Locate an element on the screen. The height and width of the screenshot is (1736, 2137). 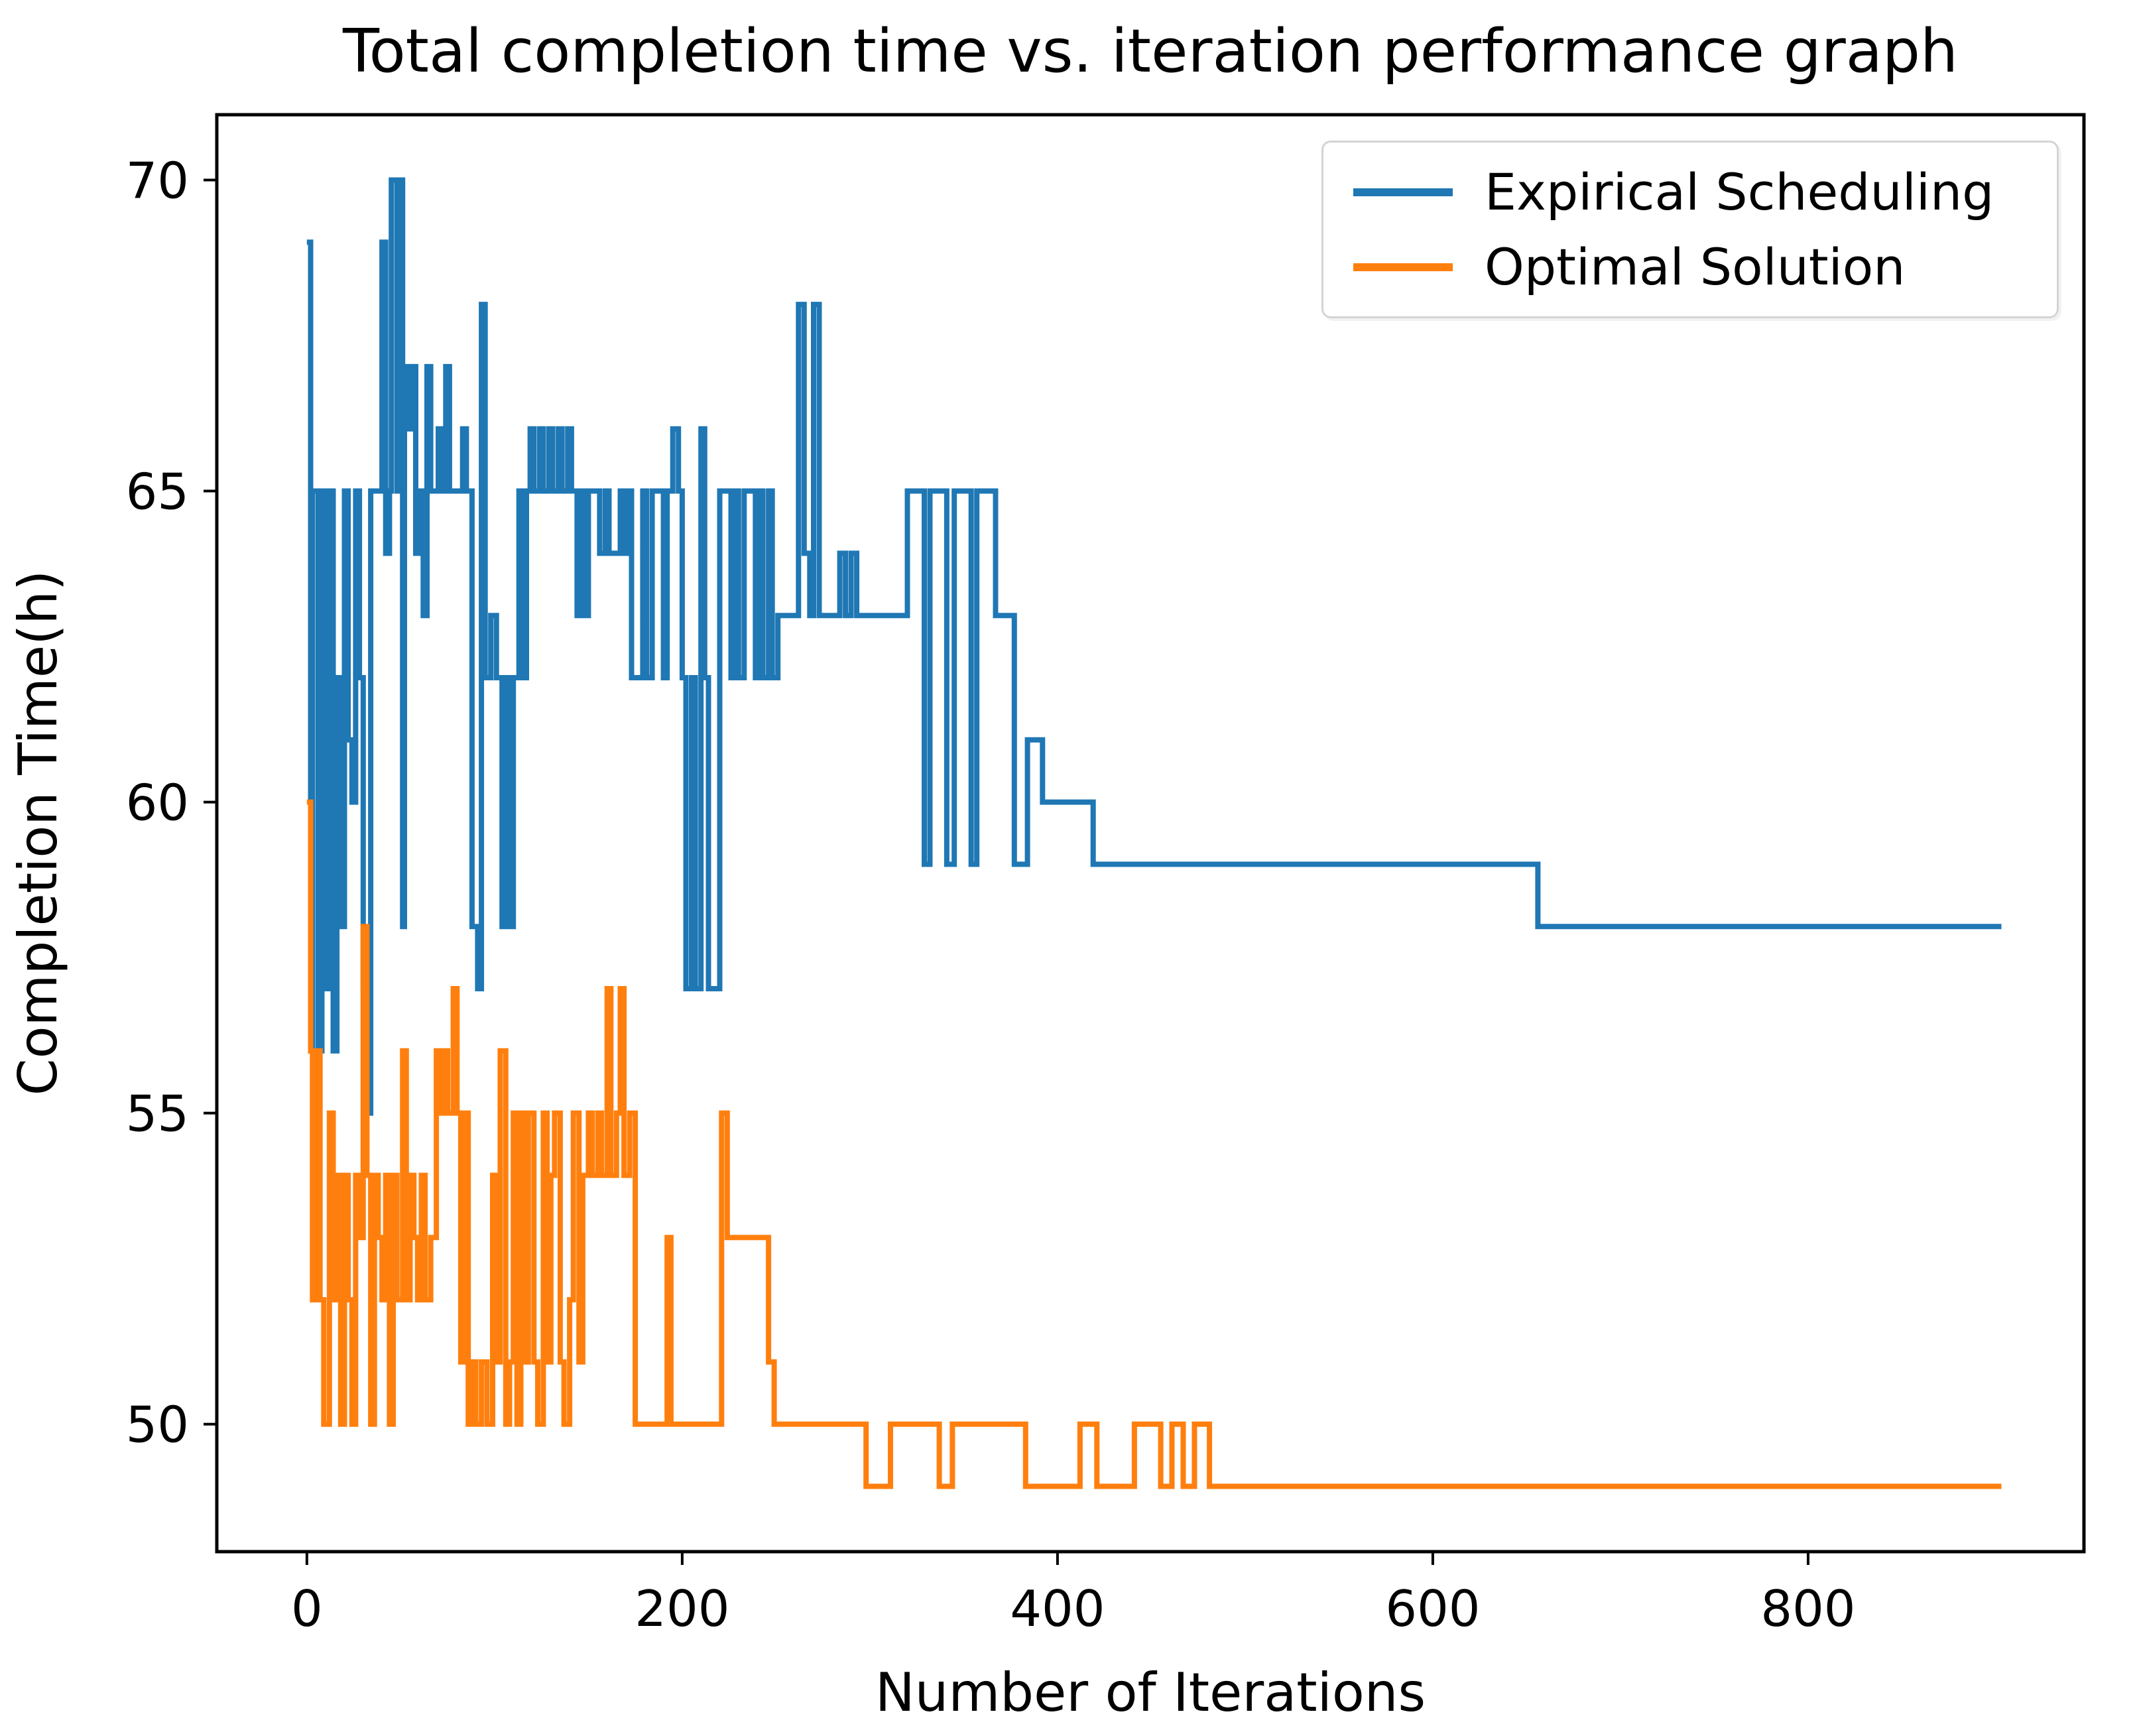
x-tick-label: 800 is located at coordinates (1807, 1609).